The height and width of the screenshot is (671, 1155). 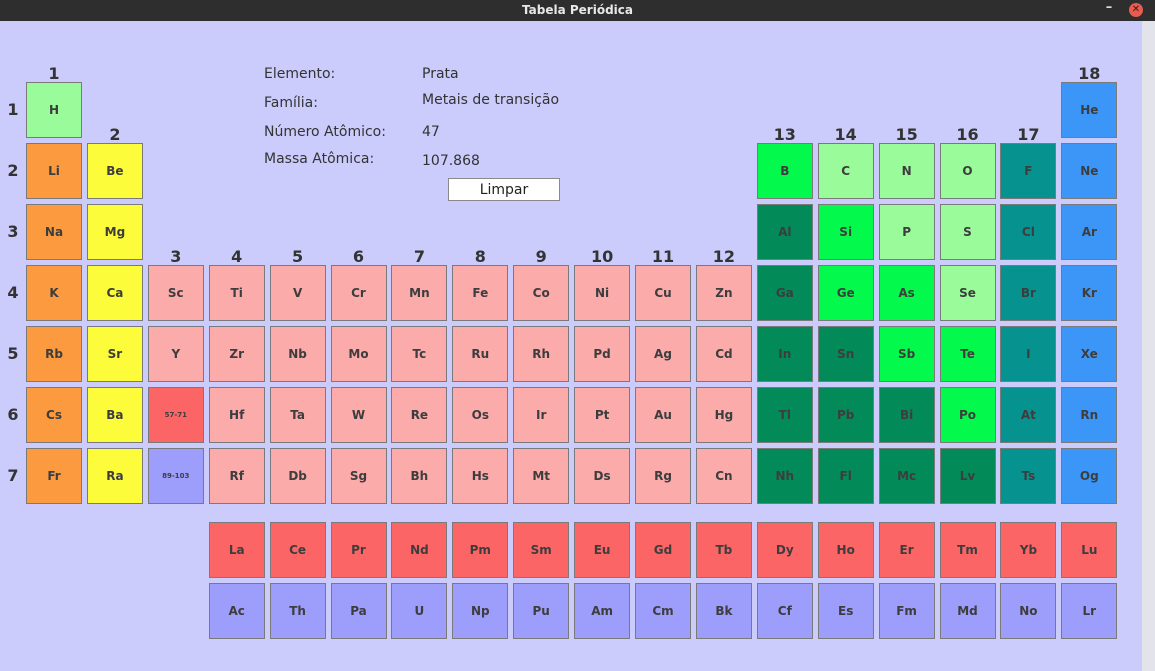 What do you see at coordinates (419, 611) in the screenshot?
I see `element-cell-u: U` at bounding box center [419, 611].